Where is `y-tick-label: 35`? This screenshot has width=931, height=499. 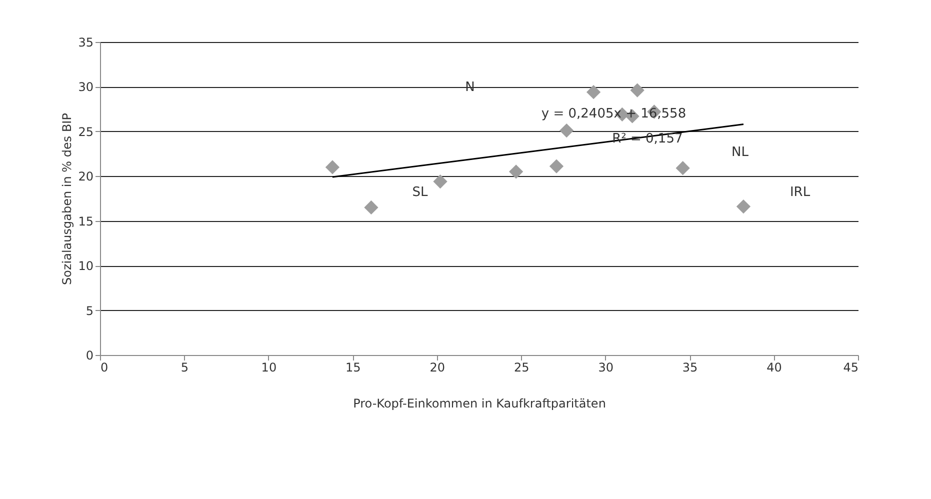 y-tick-label: 35 is located at coordinates (86, 43).